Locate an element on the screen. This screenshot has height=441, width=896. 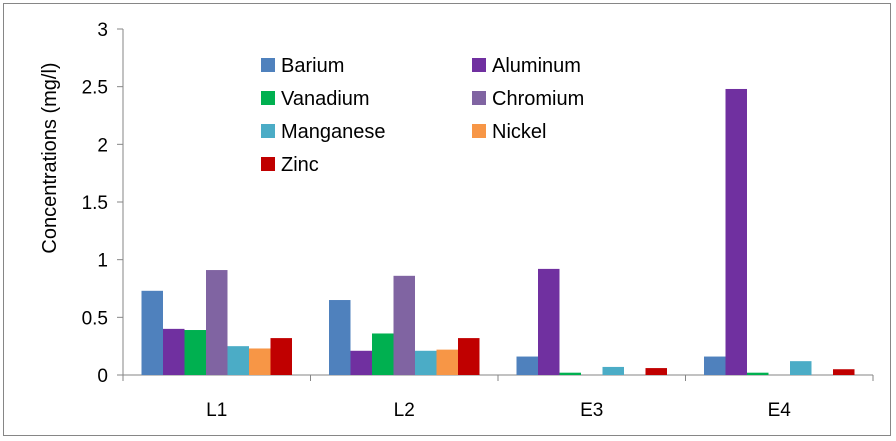
x-tick-label: L2 is located at coordinates (404, 410).